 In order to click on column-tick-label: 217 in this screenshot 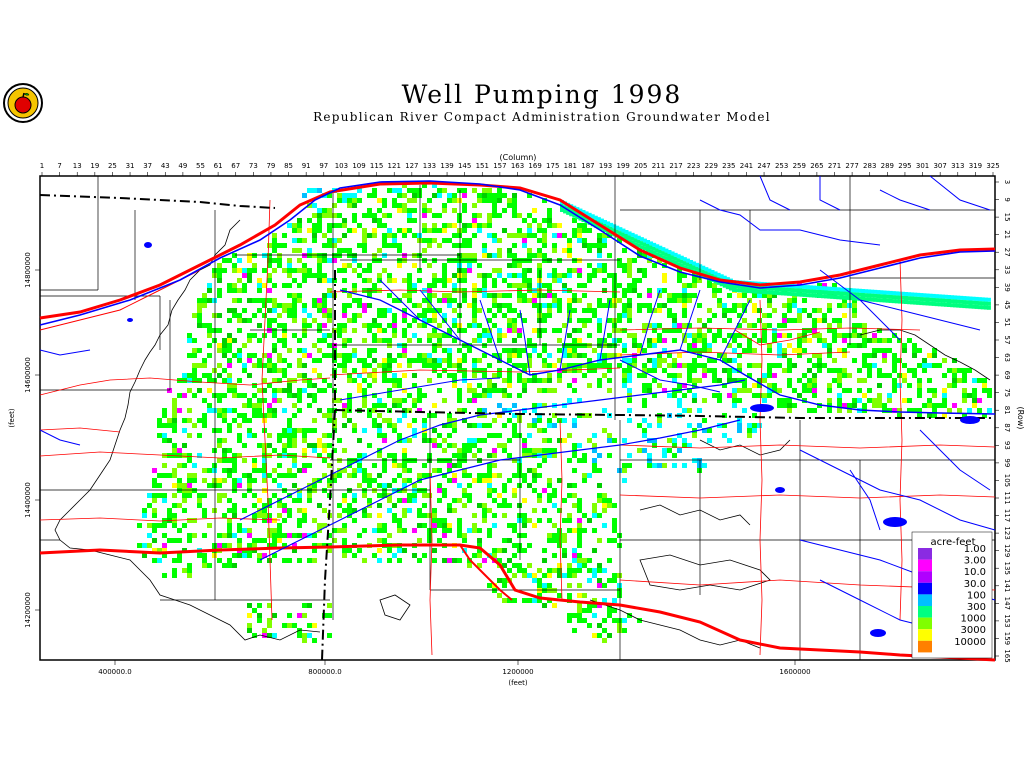, I will do `click(675, 166)`.